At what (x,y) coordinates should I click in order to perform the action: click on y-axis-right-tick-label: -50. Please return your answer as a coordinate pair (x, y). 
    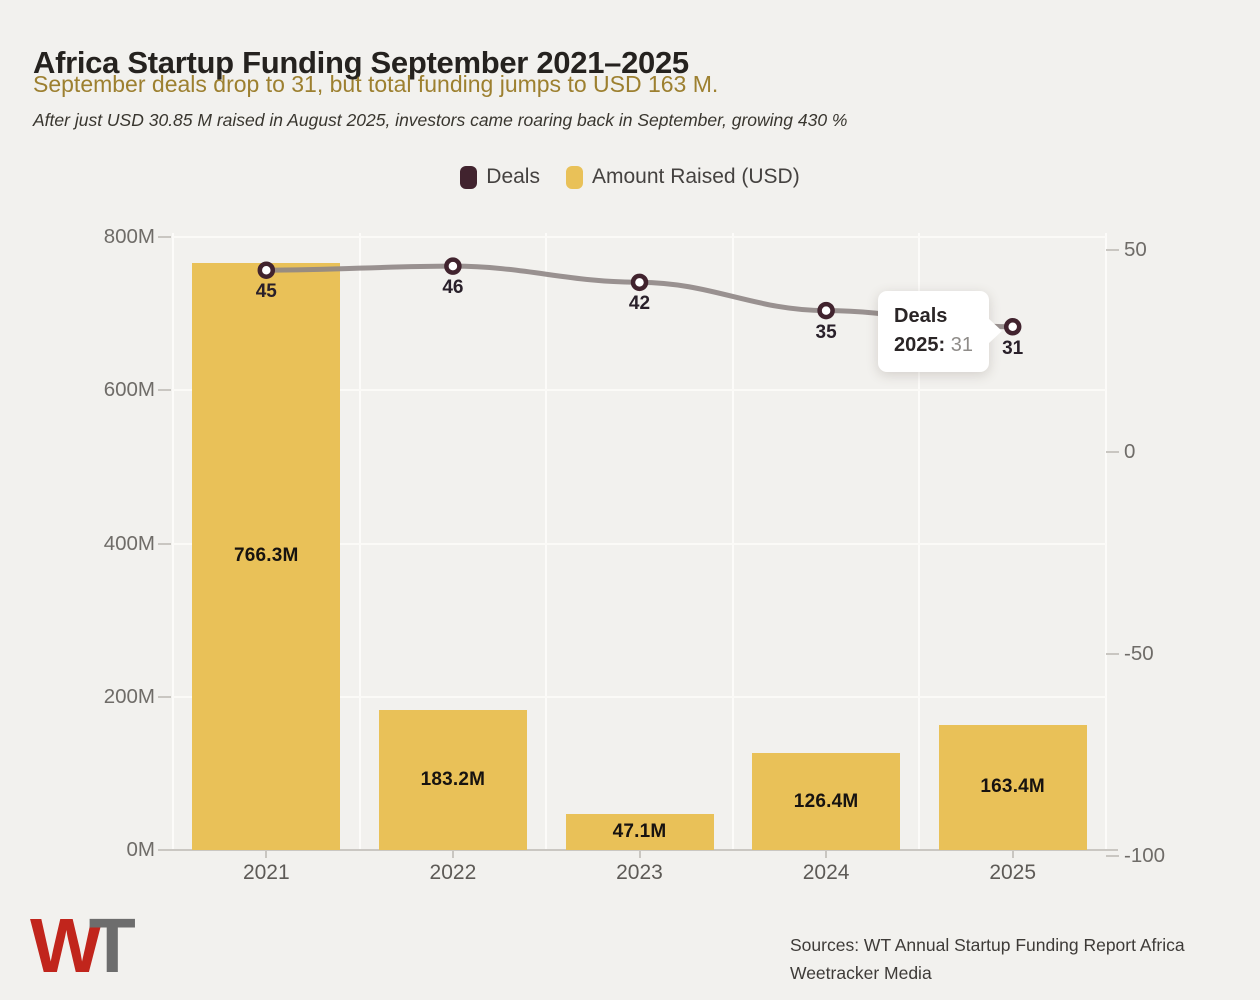
    Looking at the image, I should click on (1139, 653).